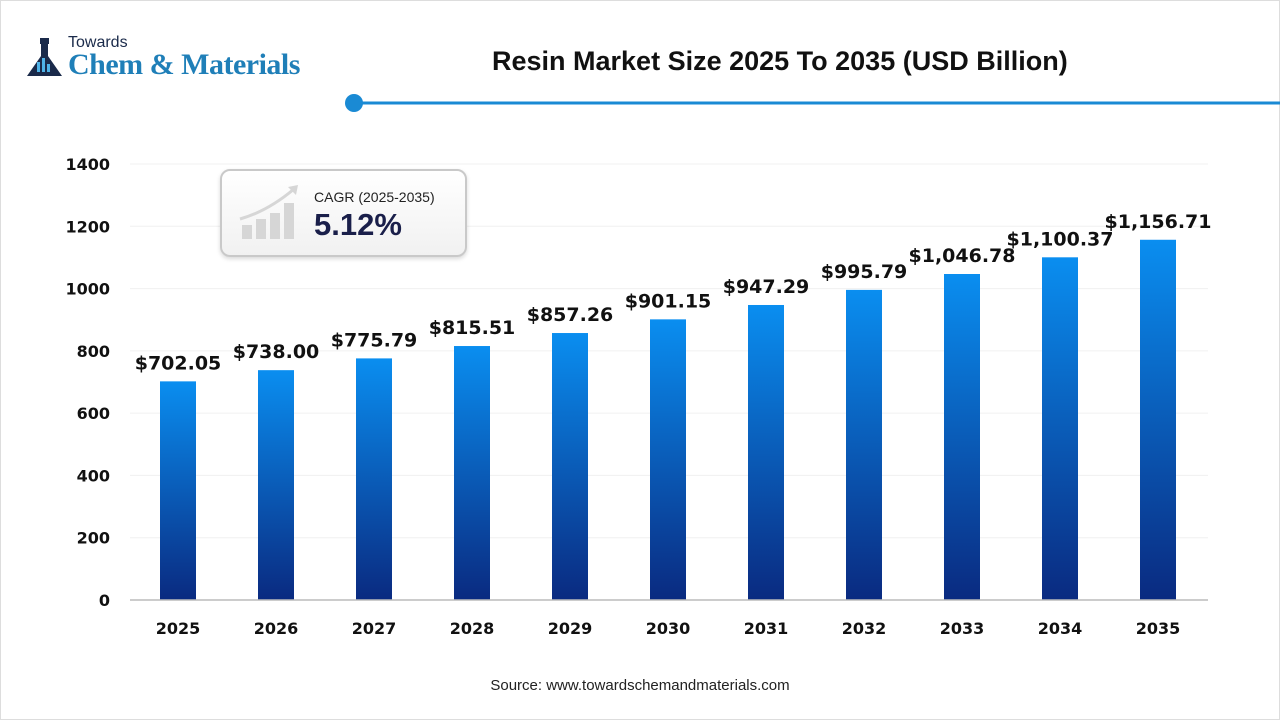  What do you see at coordinates (276, 485) in the screenshot?
I see `bar-2026` at bounding box center [276, 485].